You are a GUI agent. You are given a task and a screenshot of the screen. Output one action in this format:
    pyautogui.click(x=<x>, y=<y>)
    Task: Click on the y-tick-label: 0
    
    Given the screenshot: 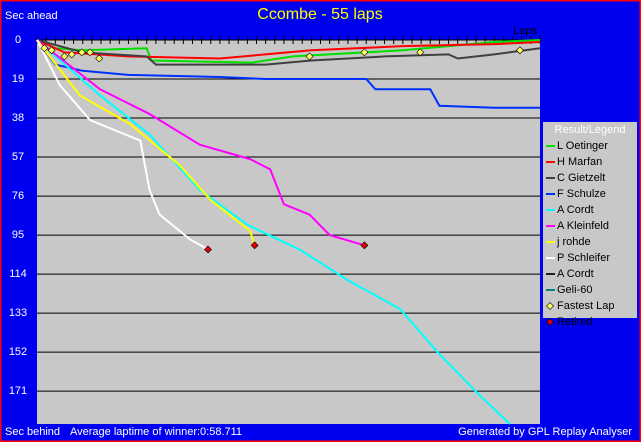 What is the action you would take?
    pyautogui.click(x=18, y=40)
    